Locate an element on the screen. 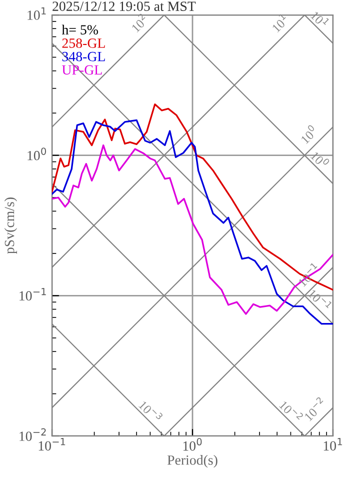 The height and width of the screenshot is (478, 347). y-tick-label: 10$^{1}$ is located at coordinates (37, 13).